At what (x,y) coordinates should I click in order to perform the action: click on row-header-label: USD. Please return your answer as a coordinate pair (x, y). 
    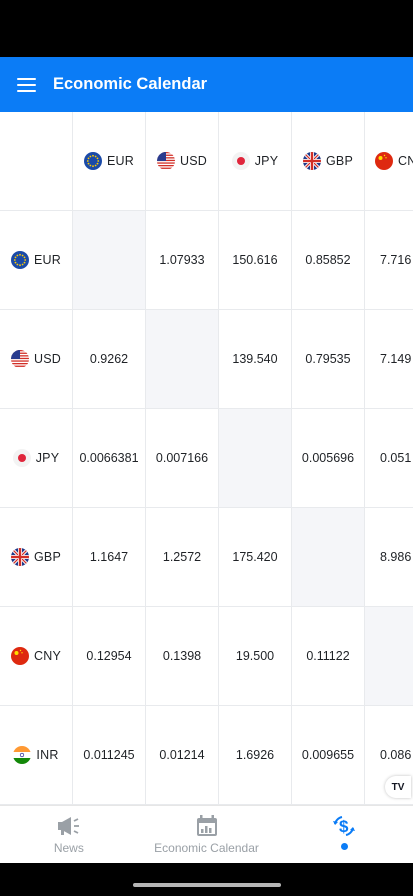
    Looking at the image, I should click on (47, 359).